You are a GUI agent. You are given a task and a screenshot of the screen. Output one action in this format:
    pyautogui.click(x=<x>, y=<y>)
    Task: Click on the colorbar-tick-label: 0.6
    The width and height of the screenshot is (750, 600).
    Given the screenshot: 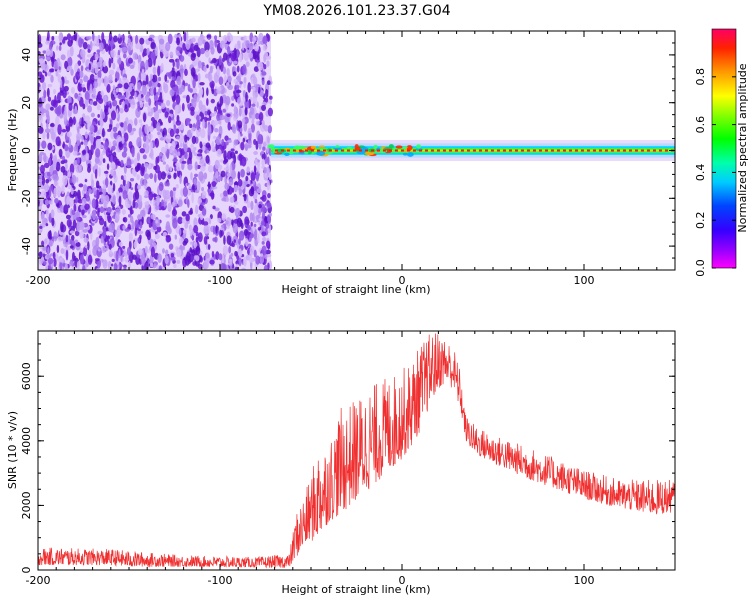 What is the action you would take?
    pyautogui.click(x=700, y=125)
    